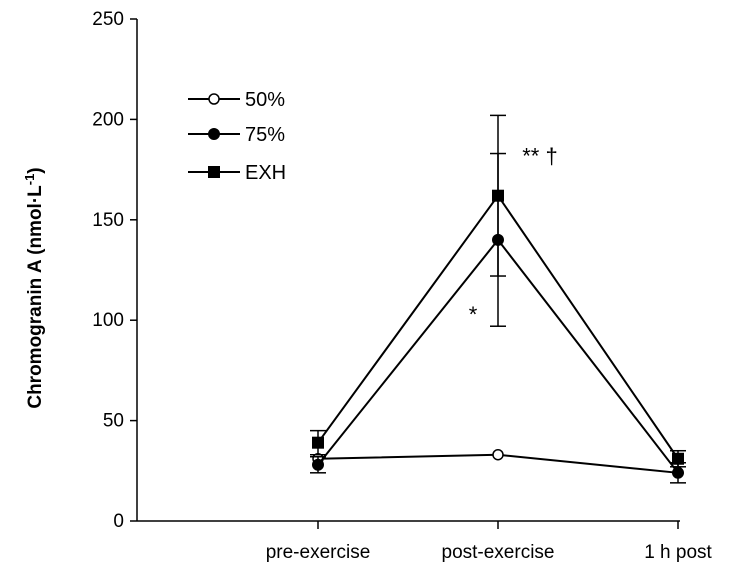  What do you see at coordinates (678, 552) in the screenshot?
I see `x-tick-label: 1 h post` at bounding box center [678, 552].